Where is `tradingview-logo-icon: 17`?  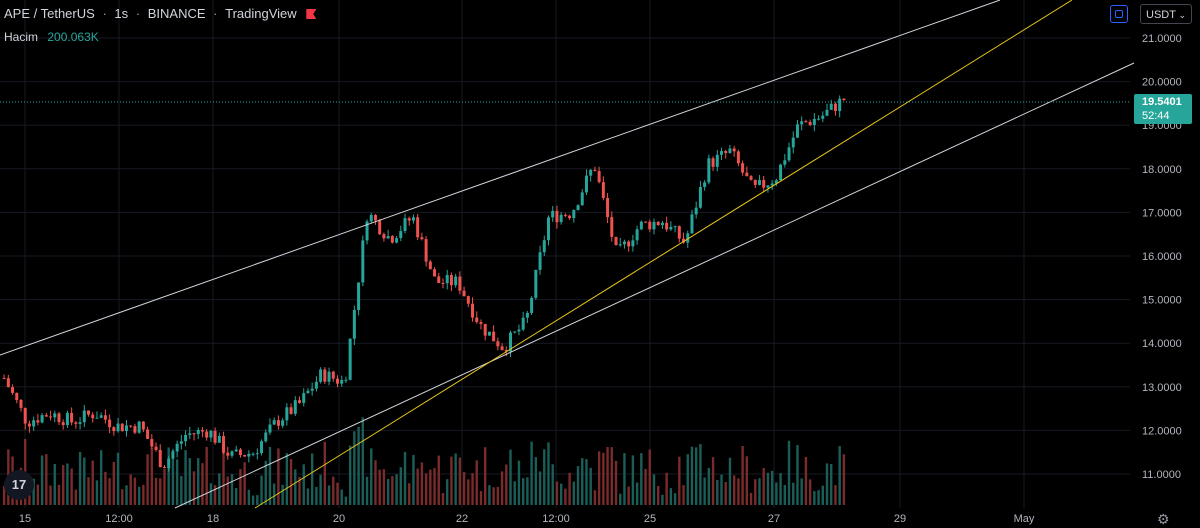
tradingview-logo-icon: 17 is located at coordinates (19, 485).